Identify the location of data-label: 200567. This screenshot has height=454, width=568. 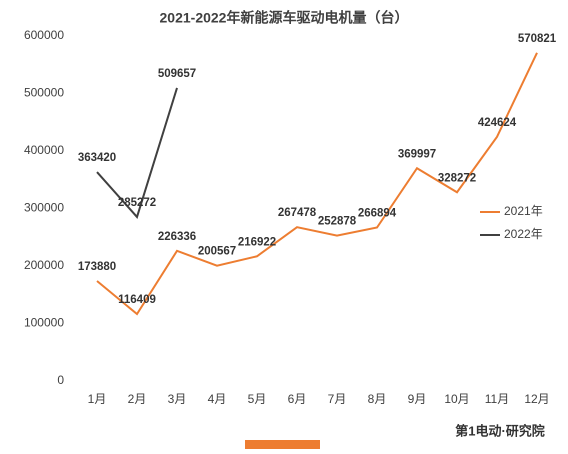
(217, 252).